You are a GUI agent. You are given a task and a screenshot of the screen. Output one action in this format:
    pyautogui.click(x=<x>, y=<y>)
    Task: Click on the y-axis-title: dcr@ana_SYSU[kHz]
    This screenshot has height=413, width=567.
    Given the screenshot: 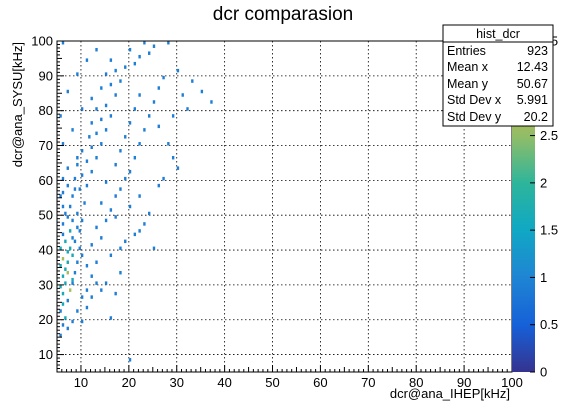 What is the action you would take?
    pyautogui.click(x=17, y=104)
    